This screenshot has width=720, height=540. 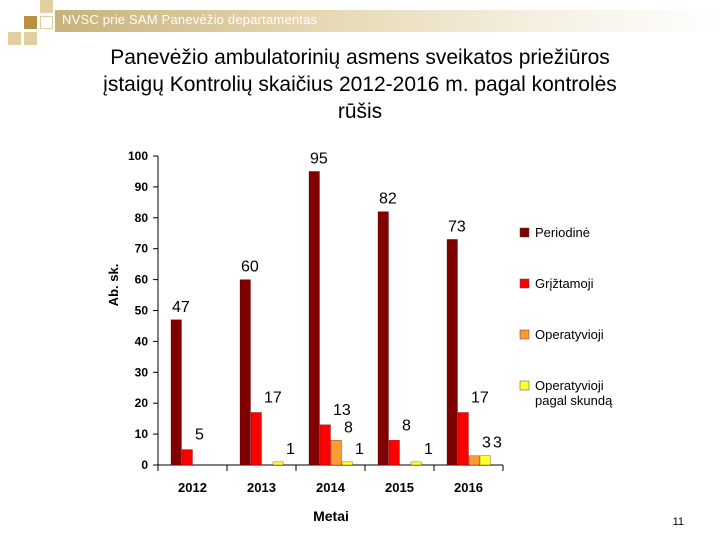 I want to click on x-tick-label: 2013, so click(x=261, y=487).